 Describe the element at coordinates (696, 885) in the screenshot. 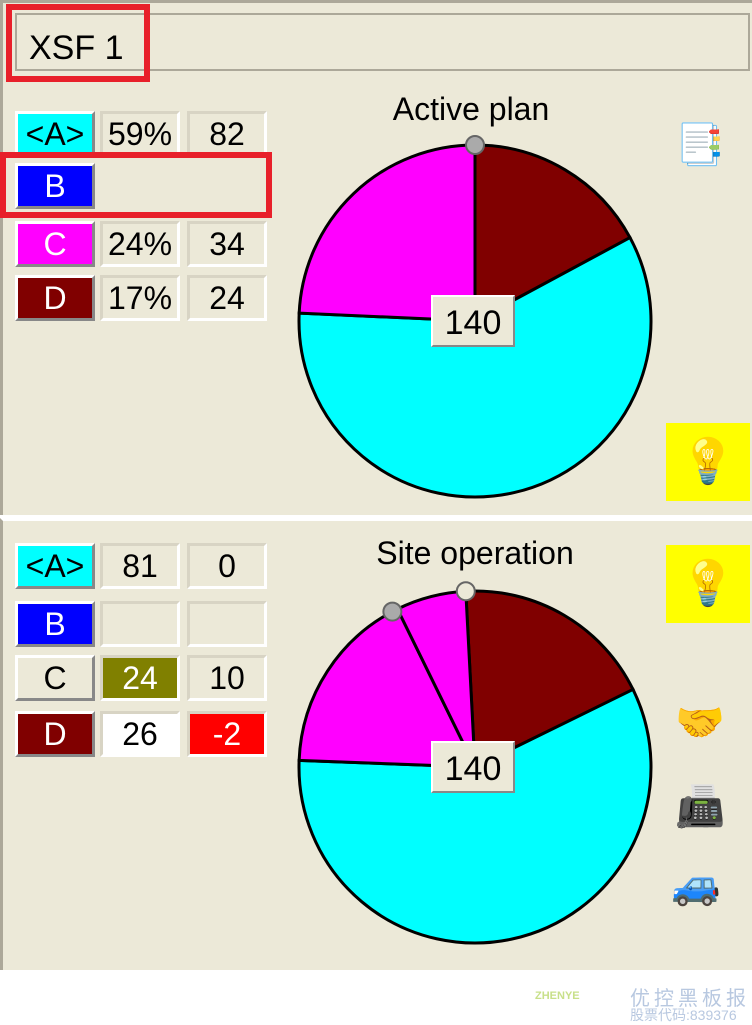

I see `car-icon: 🚙` at that location.